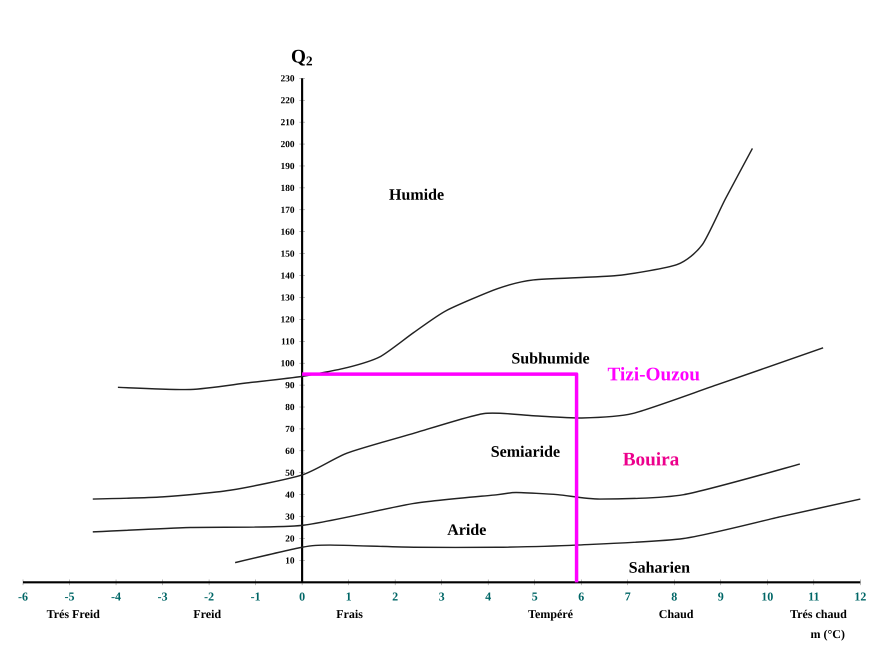  What do you see at coordinates (290, 560) in the screenshot?
I see `y-tick-label: 10` at bounding box center [290, 560].